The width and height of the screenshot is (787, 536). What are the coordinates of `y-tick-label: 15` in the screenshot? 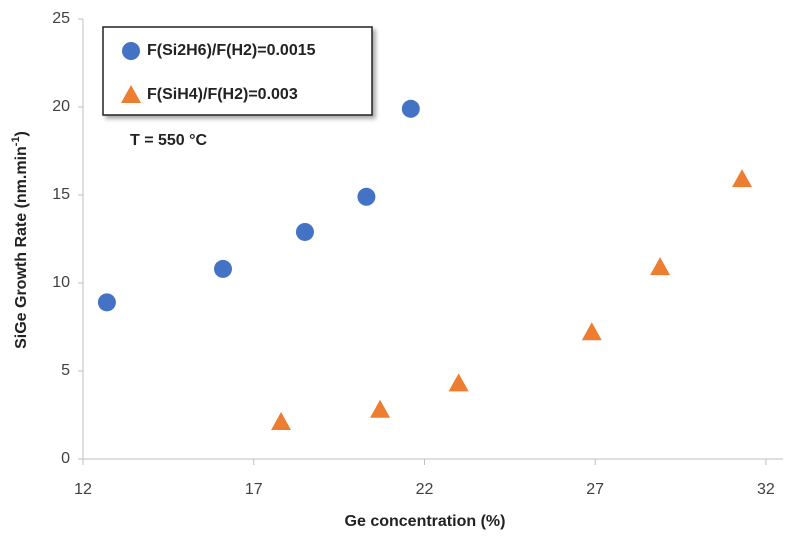 It's located at (61, 194).